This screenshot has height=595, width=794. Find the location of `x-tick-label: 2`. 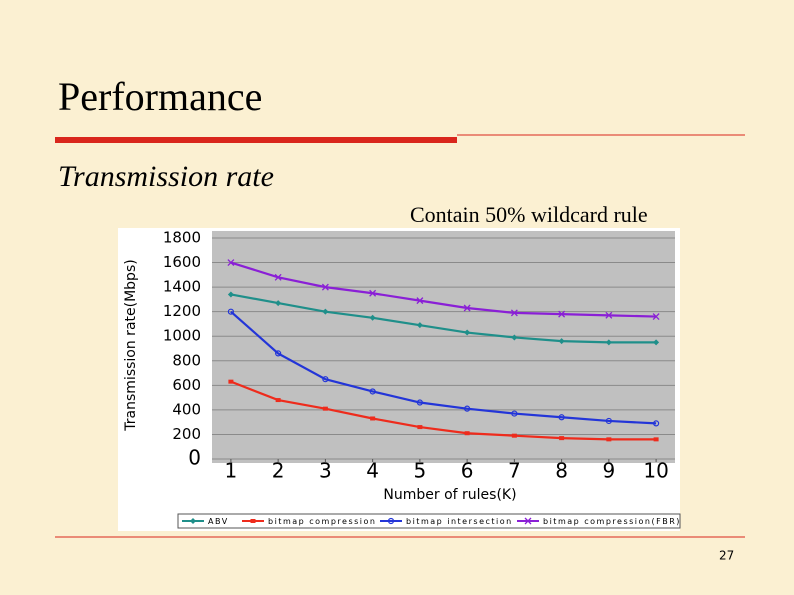

x-tick-label: 2 is located at coordinates (278, 471).